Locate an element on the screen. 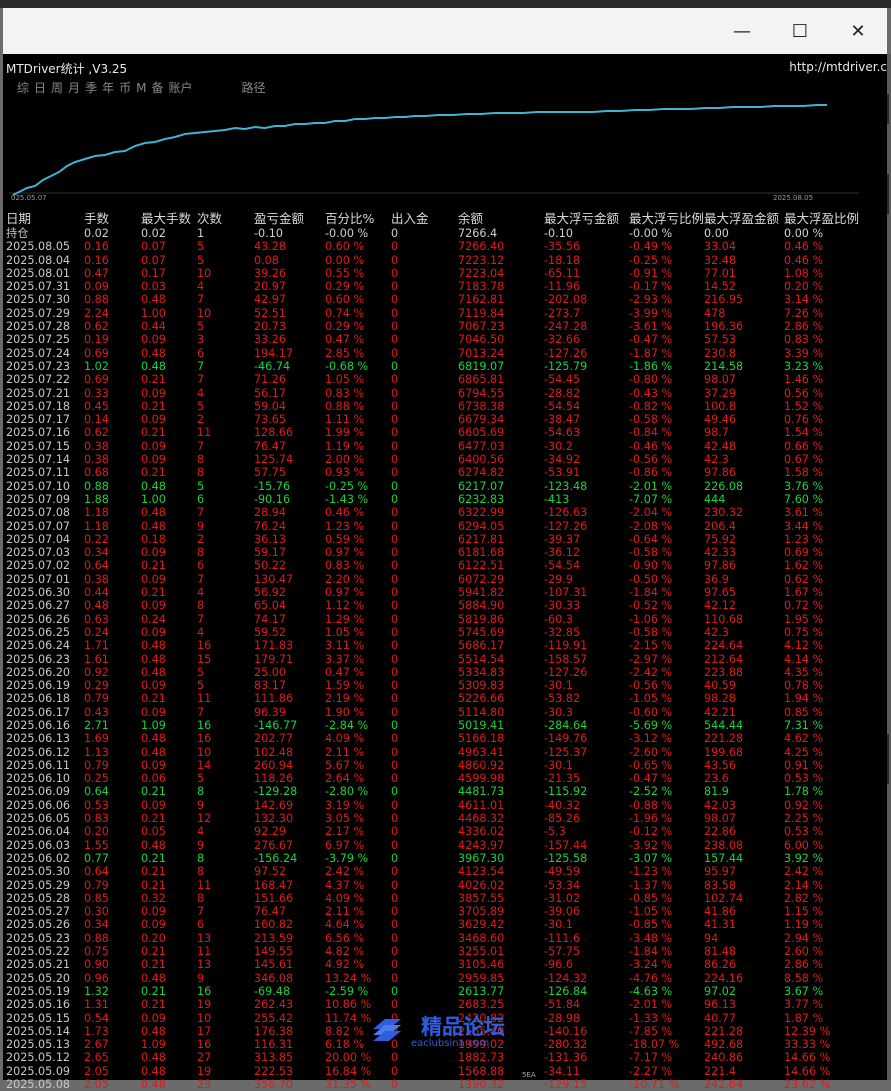 The image size is (891, 1091). maximize-button: ☐ is located at coordinates (800, 31).